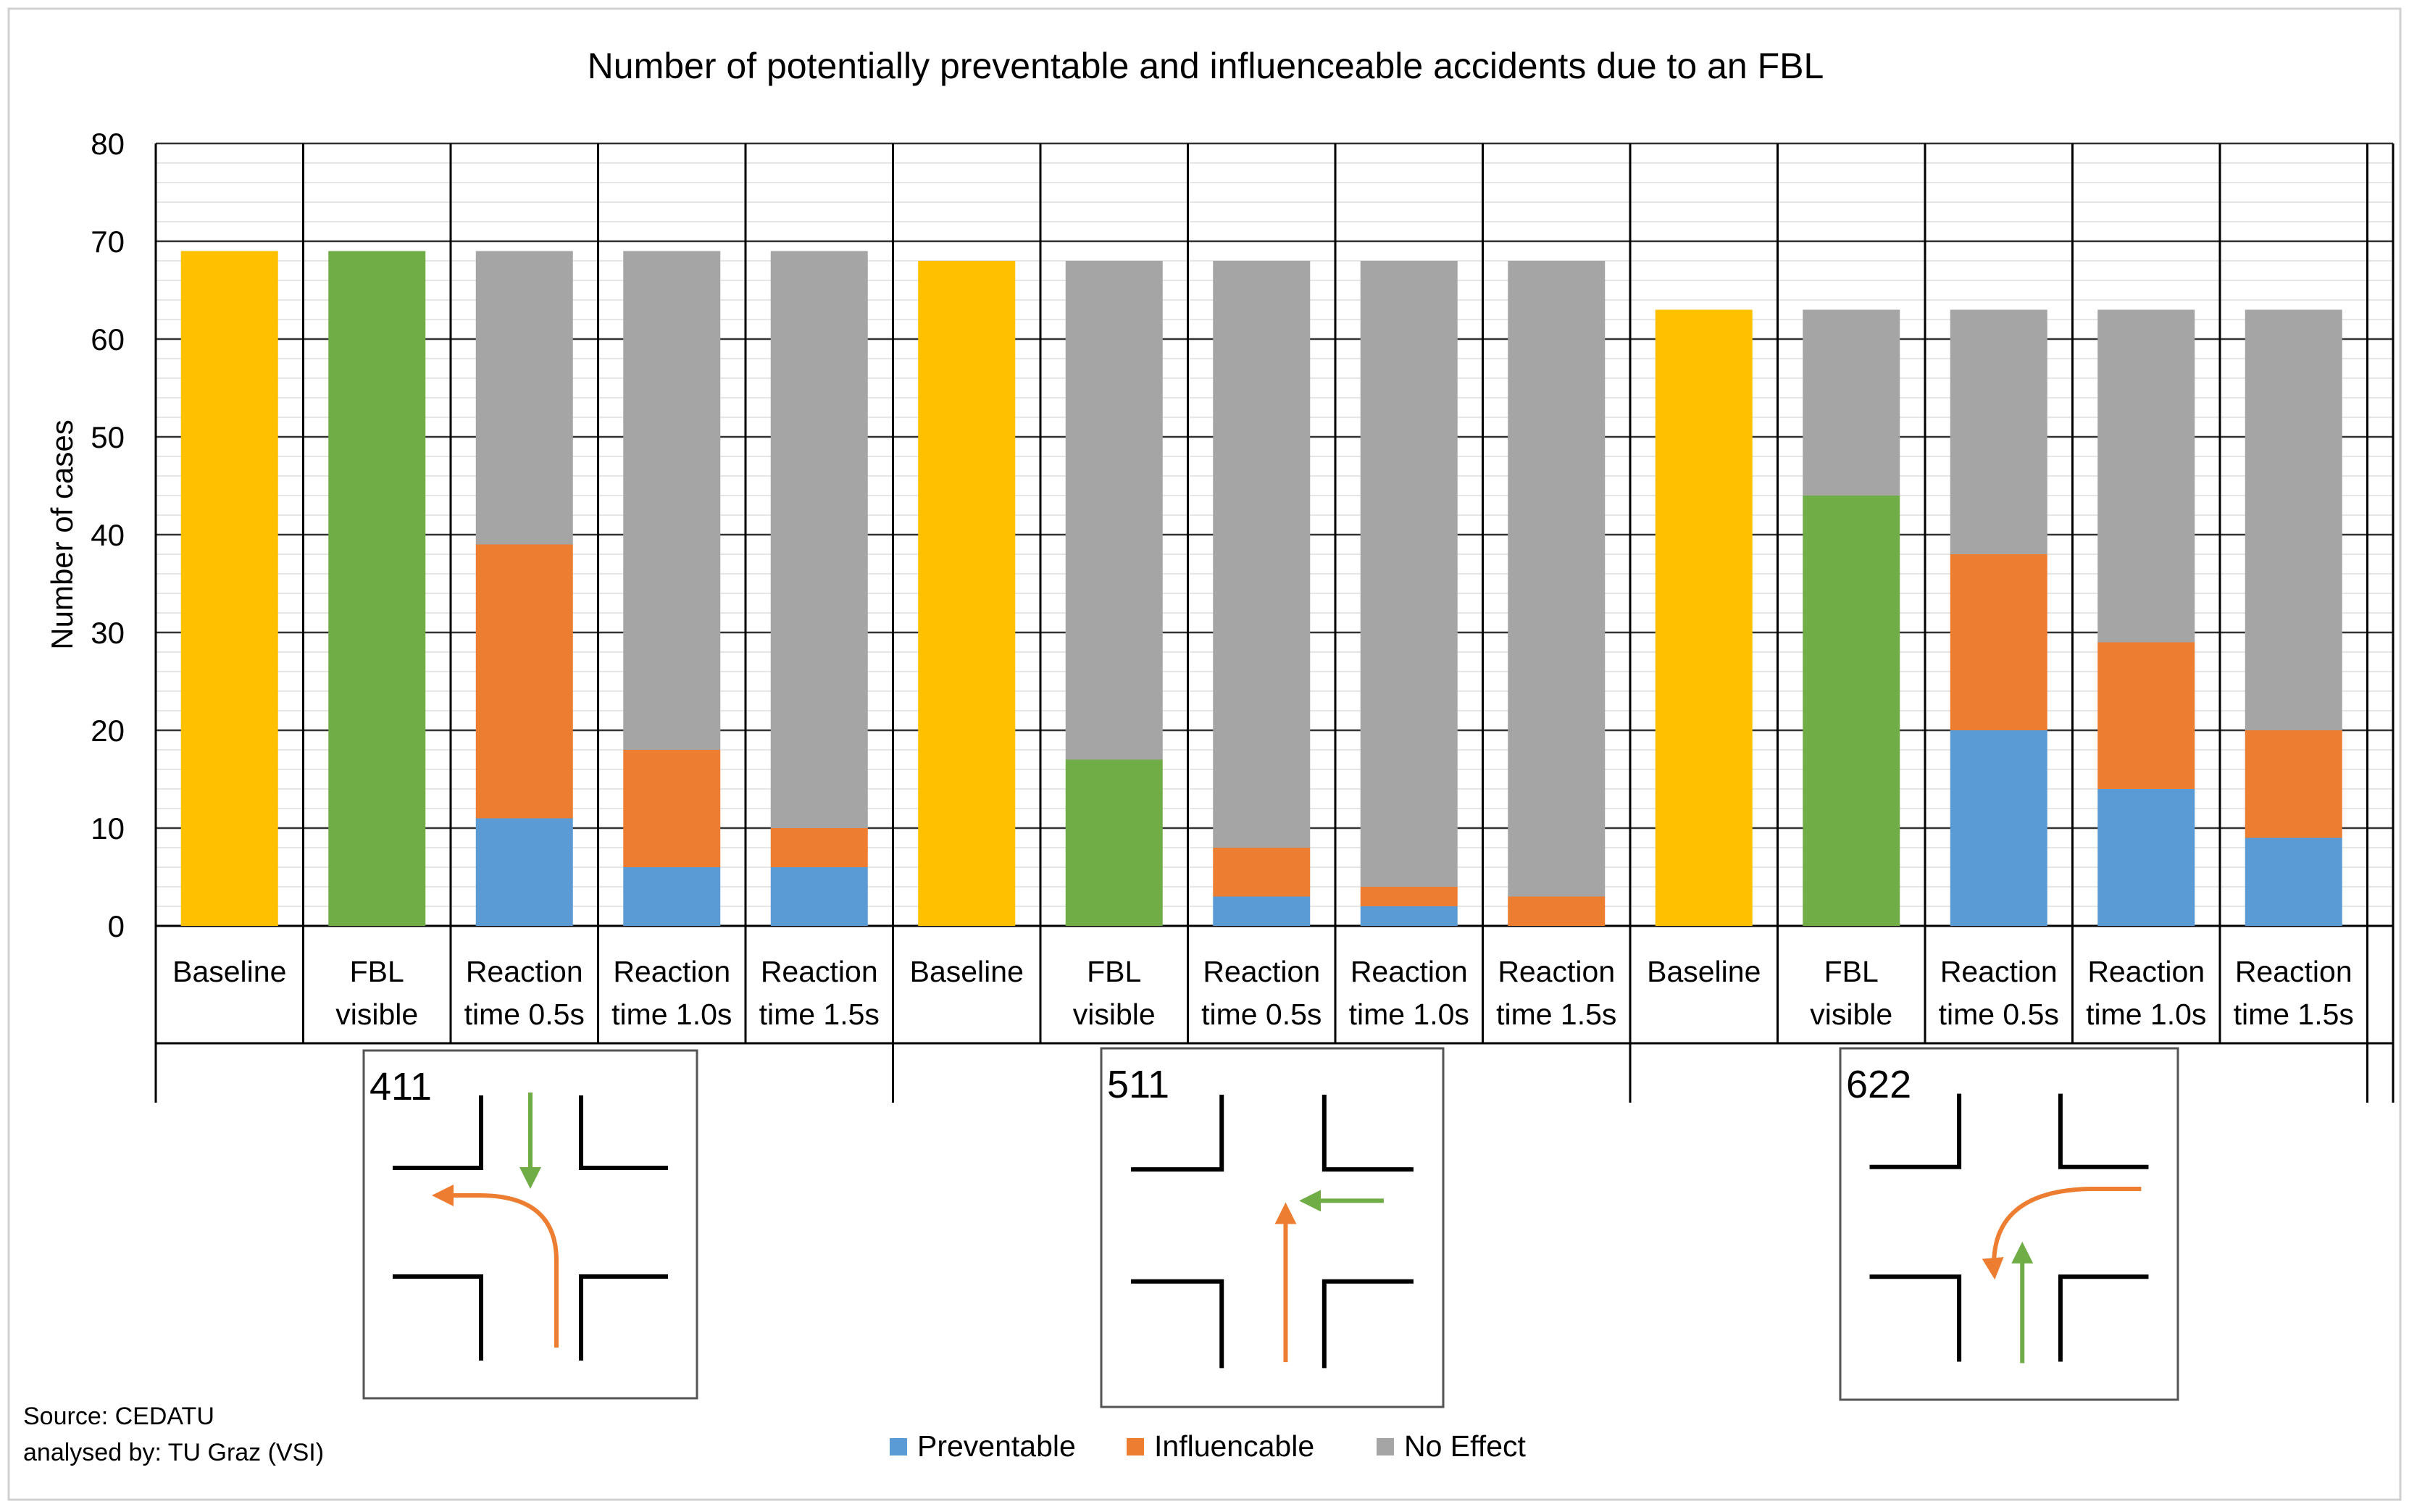 The image size is (2409, 1512). I want to click on y-tick-label: 60, so click(108, 339).